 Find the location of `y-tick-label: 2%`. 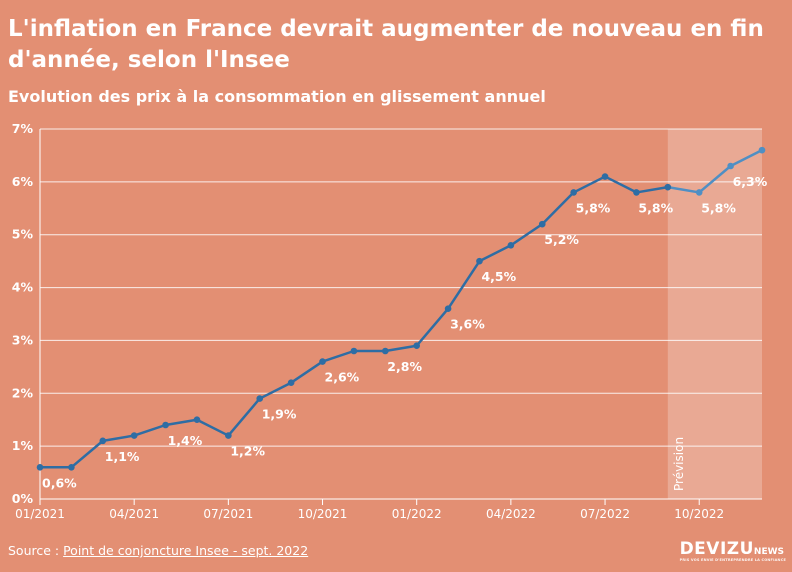

y-tick-label: 2% is located at coordinates (23, 392).